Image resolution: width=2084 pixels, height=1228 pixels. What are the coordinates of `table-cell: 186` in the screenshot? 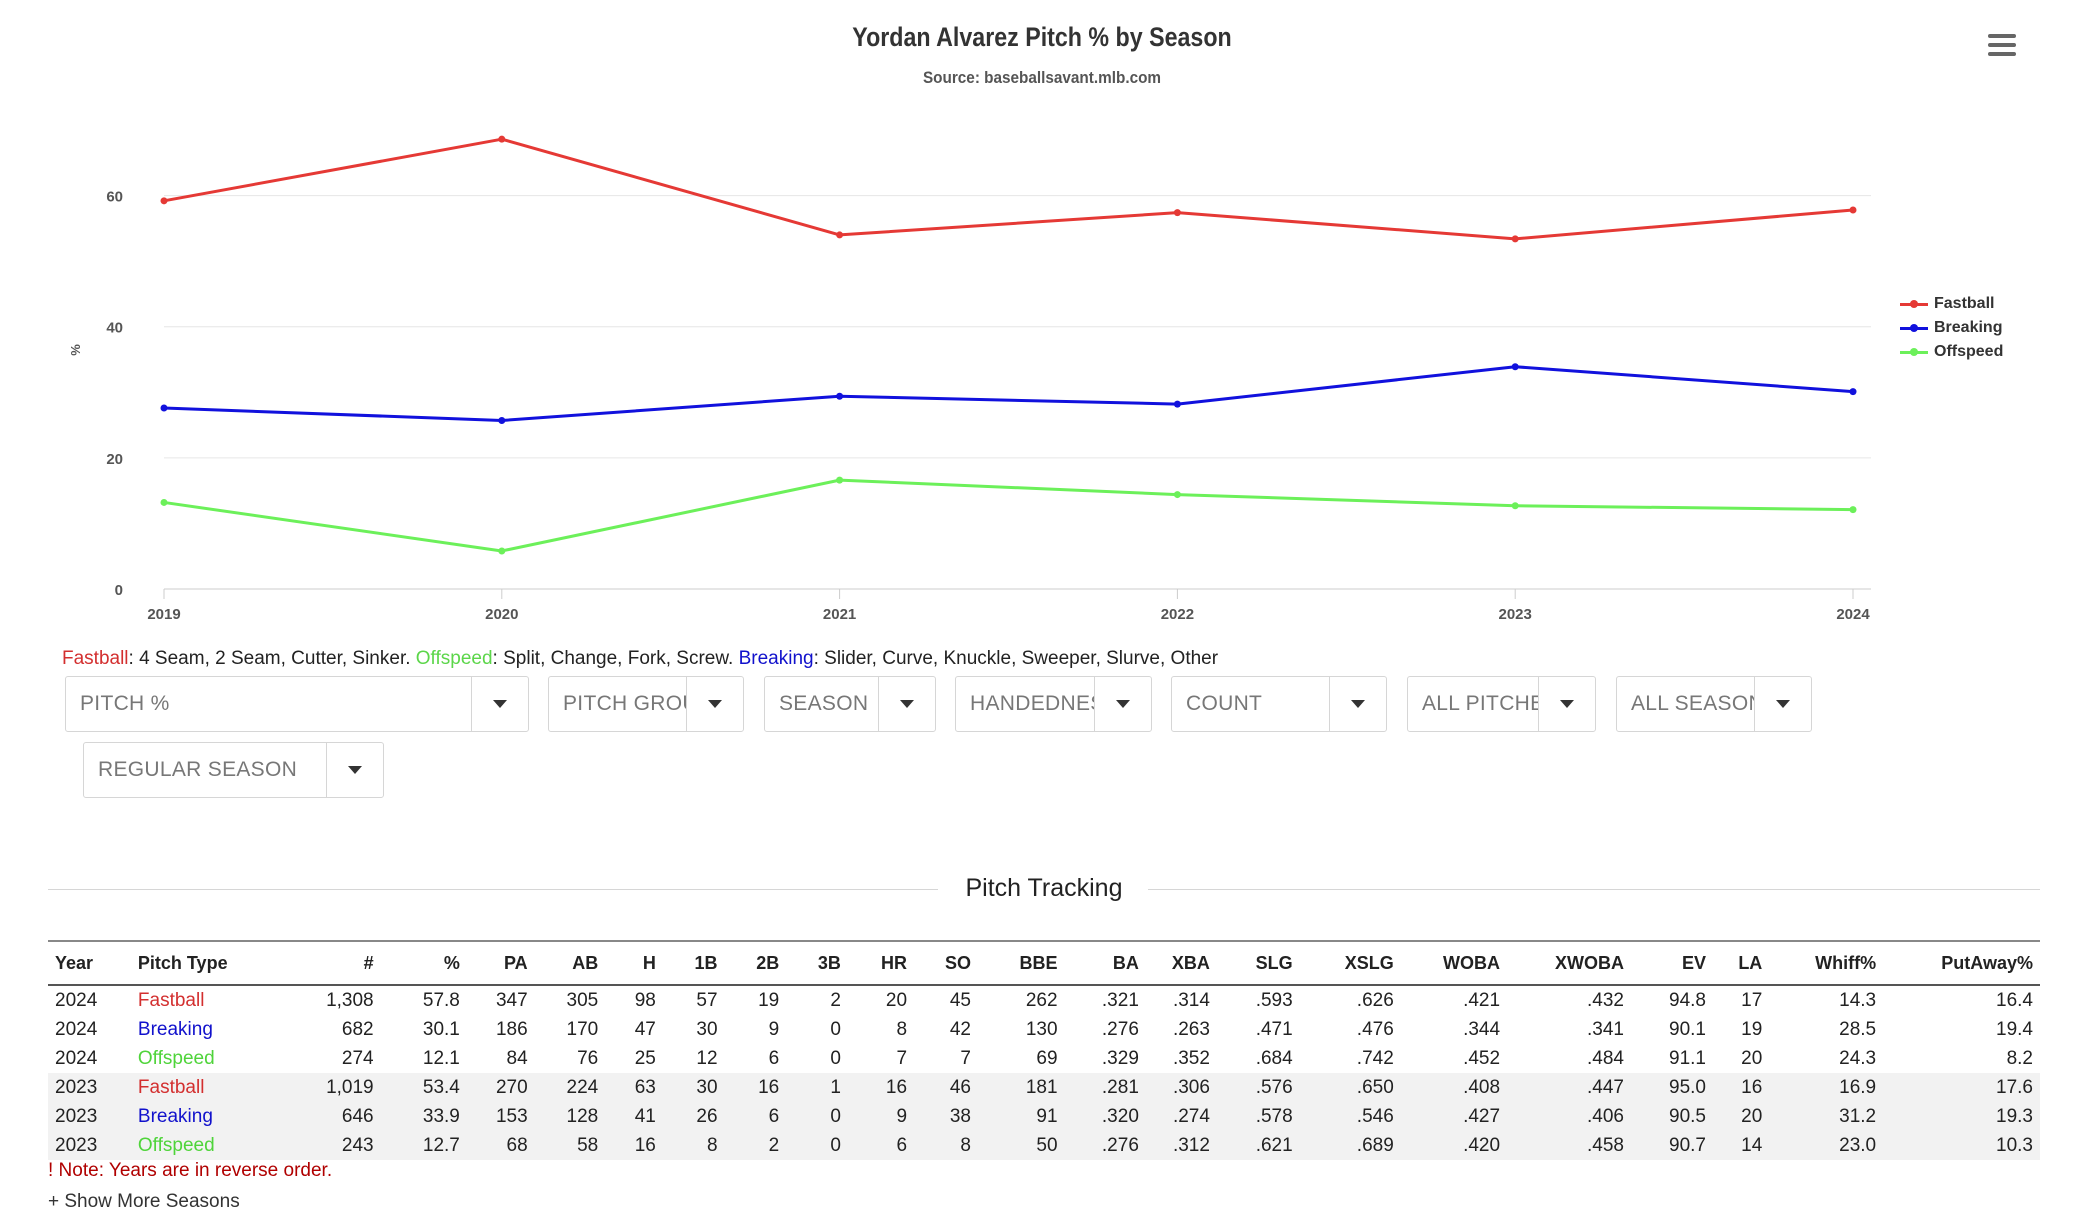 It's located at (511, 1029).